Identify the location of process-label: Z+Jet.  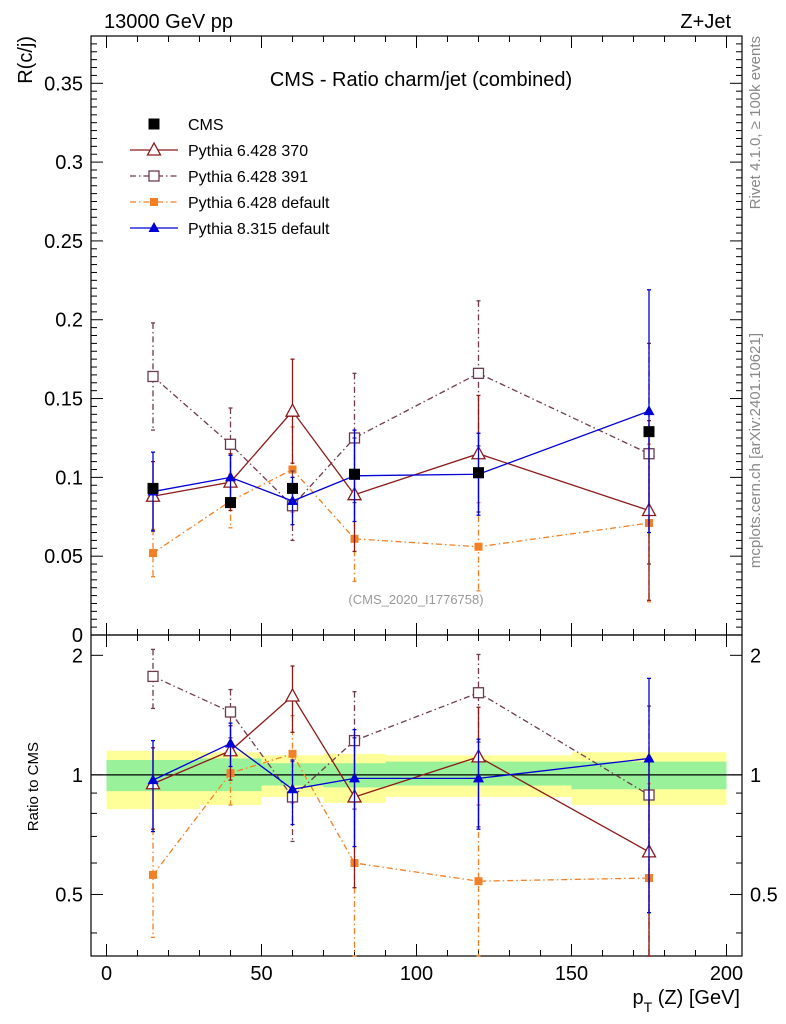
(705, 22).